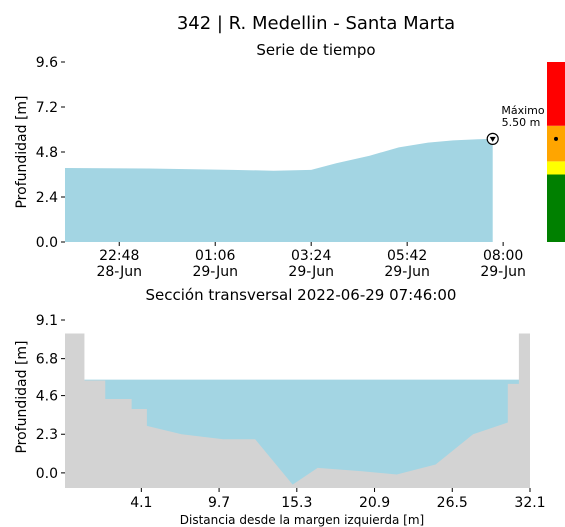 Image resolution: width=565 pixels, height=527 pixels. Describe the element at coordinates (296, 503) in the screenshot. I see `x-tick-label: 15.3` at that location.